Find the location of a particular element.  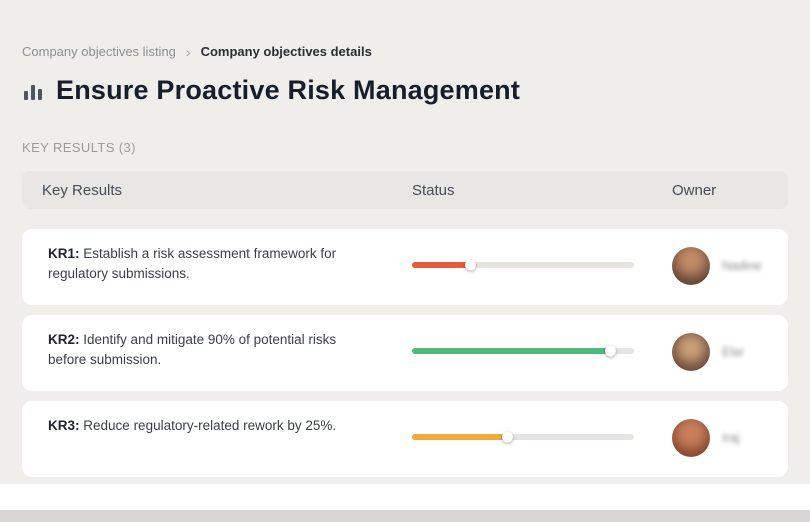

kr-label: KR2: is located at coordinates (64, 339).